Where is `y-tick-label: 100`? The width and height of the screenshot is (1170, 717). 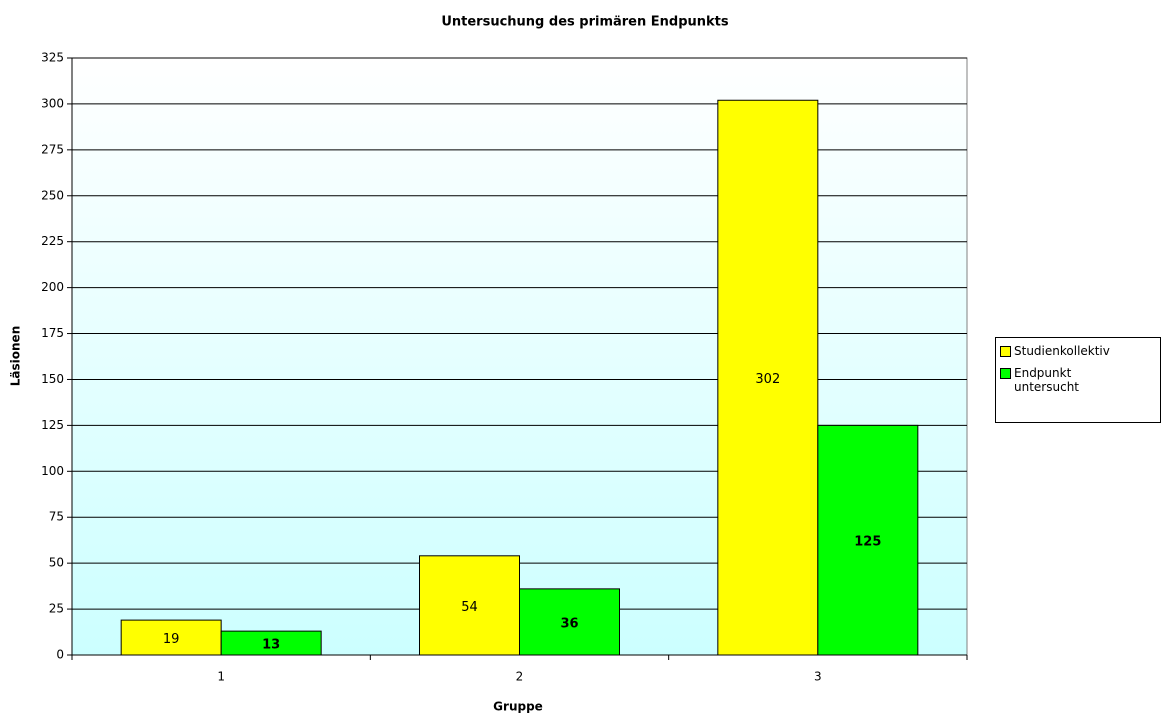 y-tick-label: 100 is located at coordinates (52, 471).